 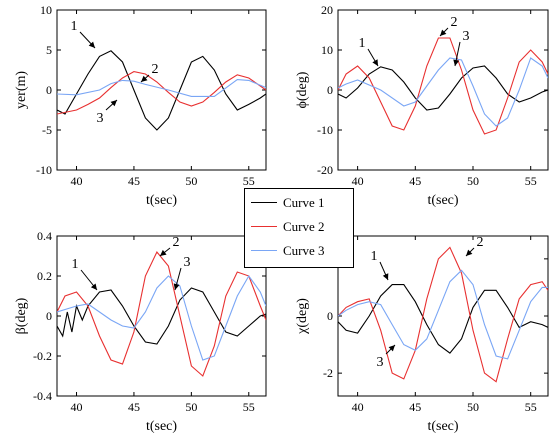 I want to click on y-tick-label: 0.2, so click(x=44, y=276).